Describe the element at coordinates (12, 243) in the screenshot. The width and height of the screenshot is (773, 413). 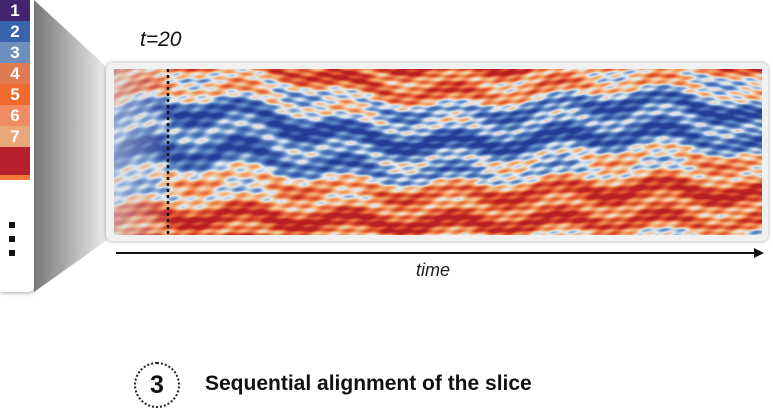
I see `ellipsis-icon` at that location.